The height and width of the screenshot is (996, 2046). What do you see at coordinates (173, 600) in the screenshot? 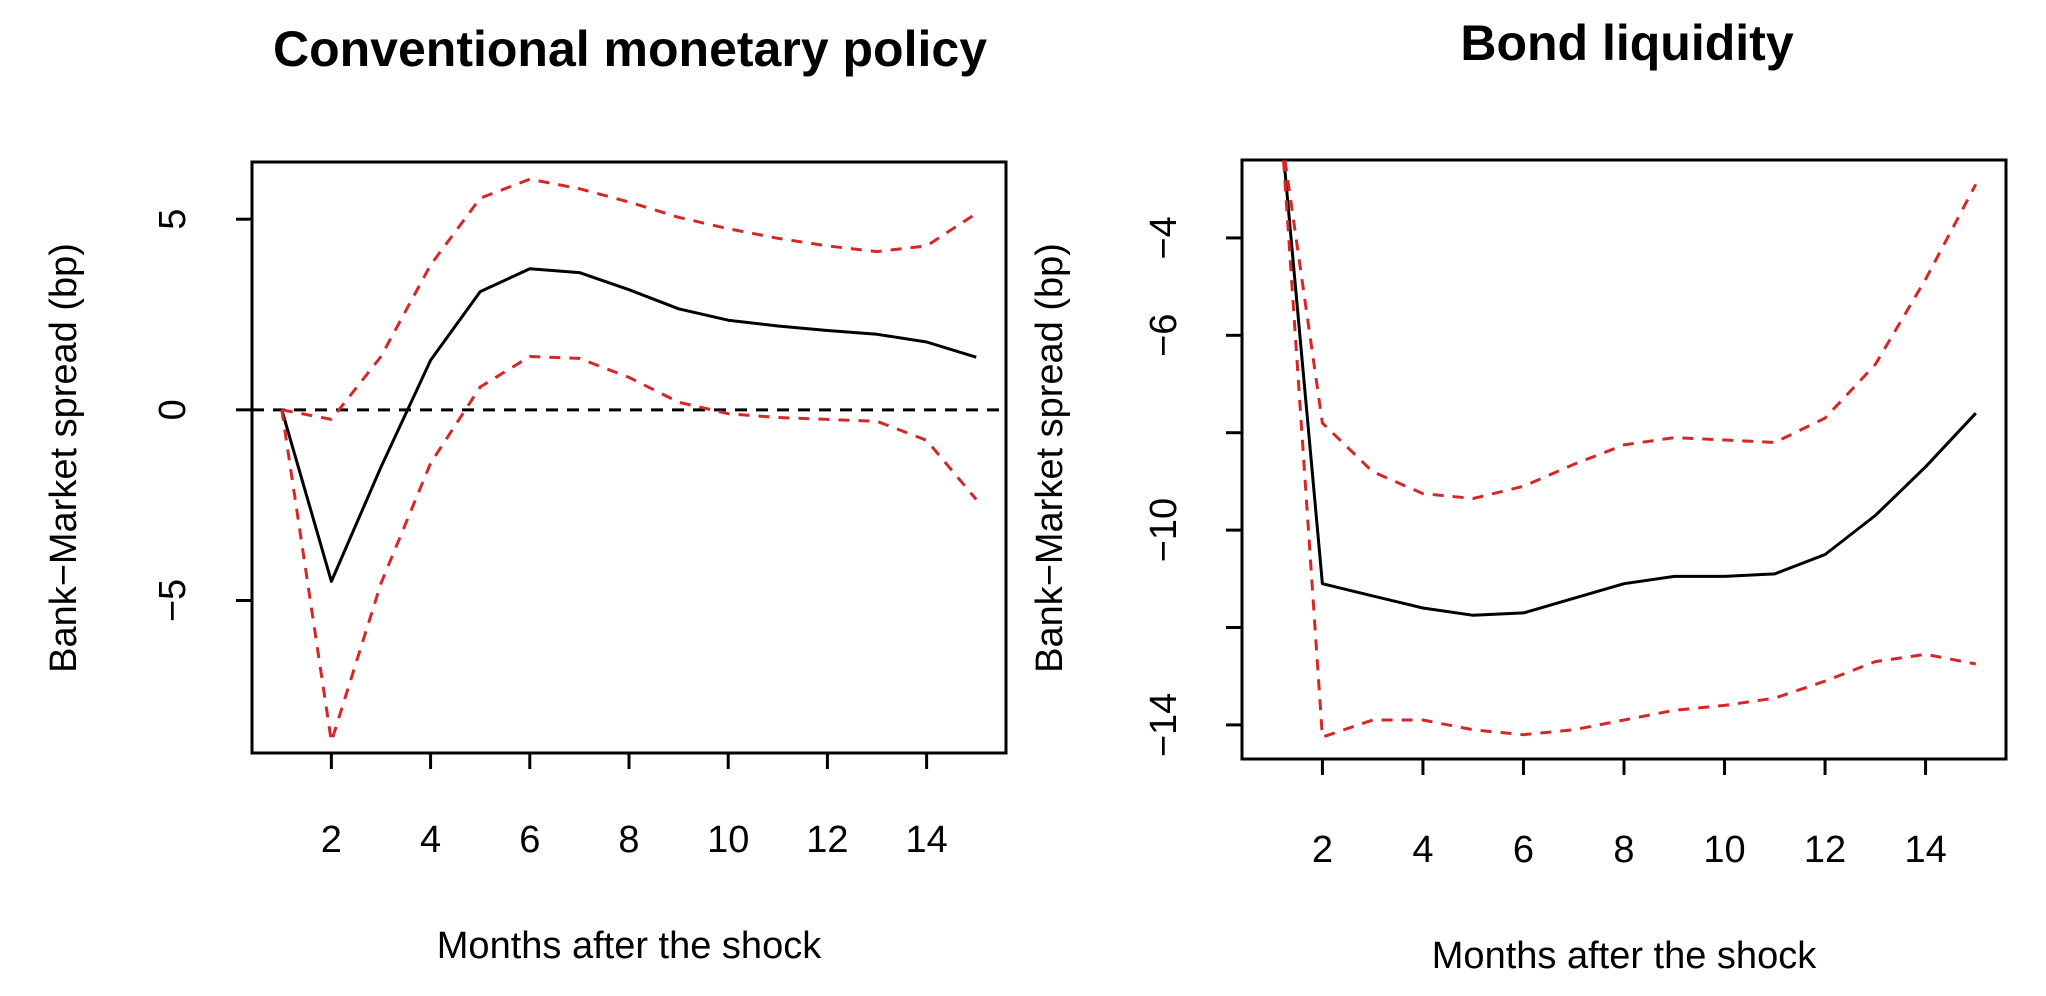
I see `y-tick-label: −5` at bounding box center [173, 600].